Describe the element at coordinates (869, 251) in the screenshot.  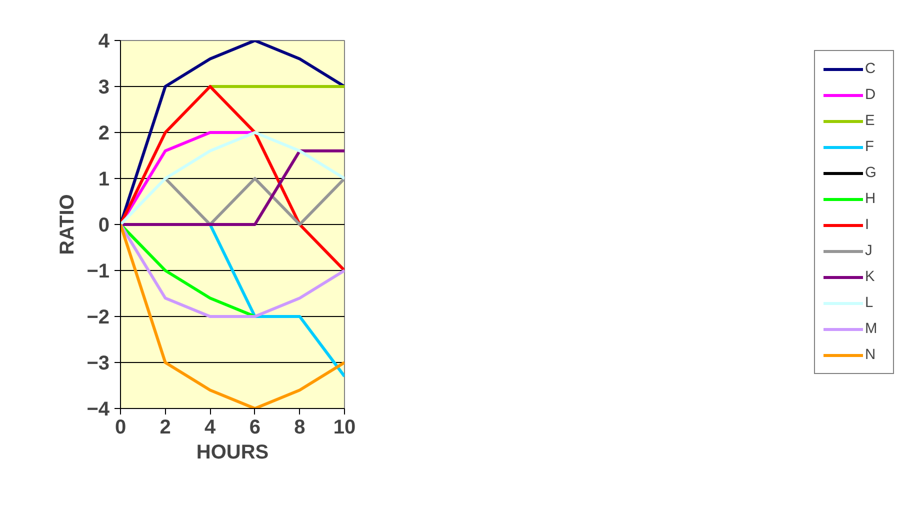
I see `legend-label: J` at that location.